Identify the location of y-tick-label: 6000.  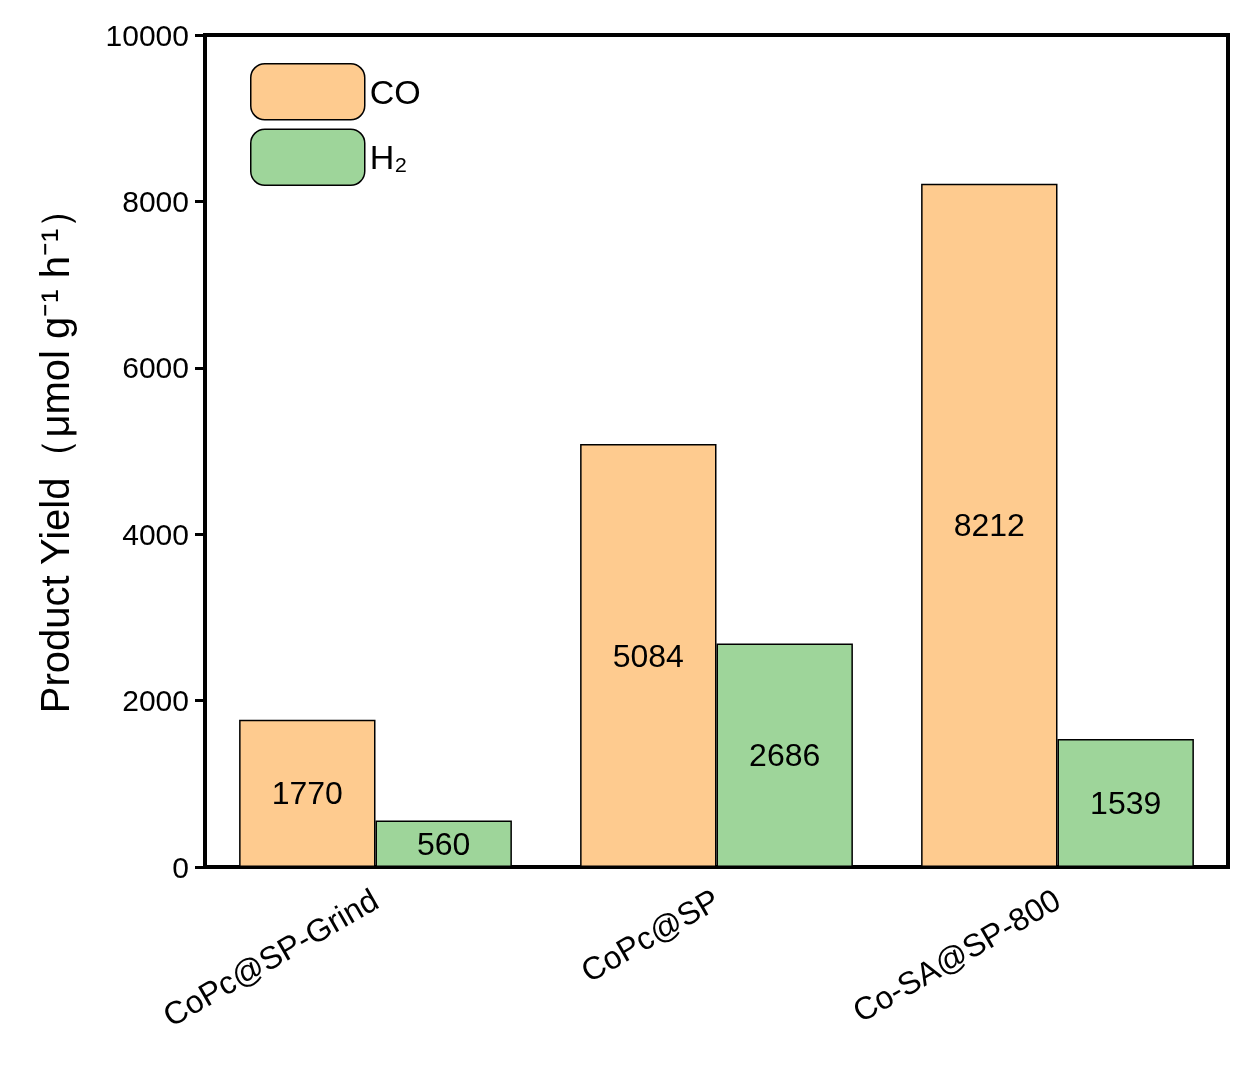
(155, 368).